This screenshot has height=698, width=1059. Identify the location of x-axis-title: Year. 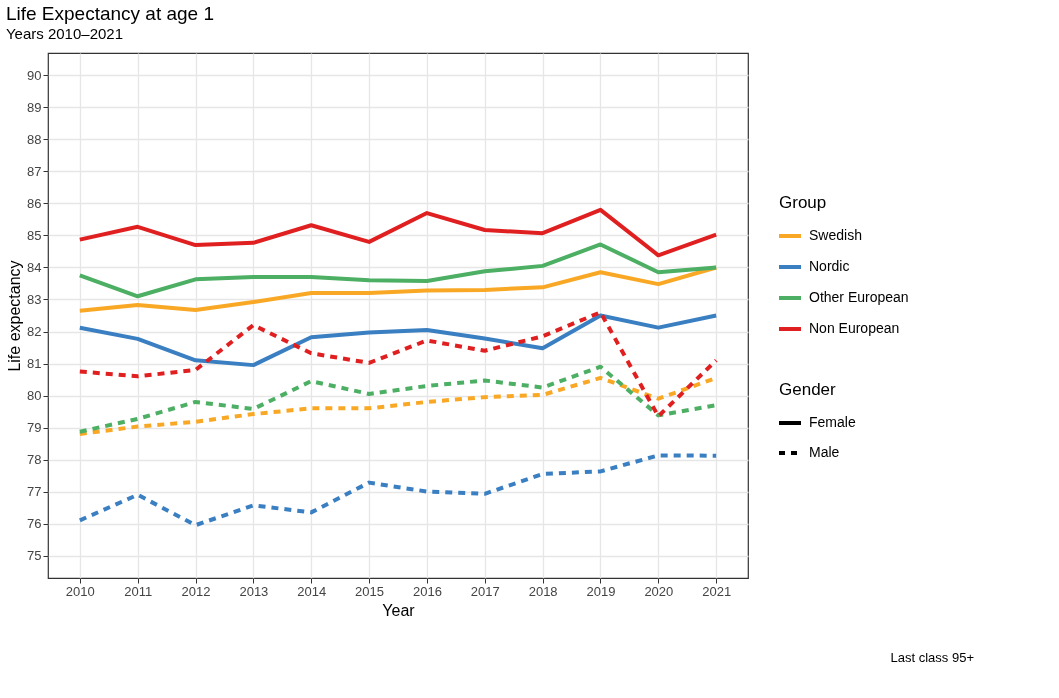
(399, 610).